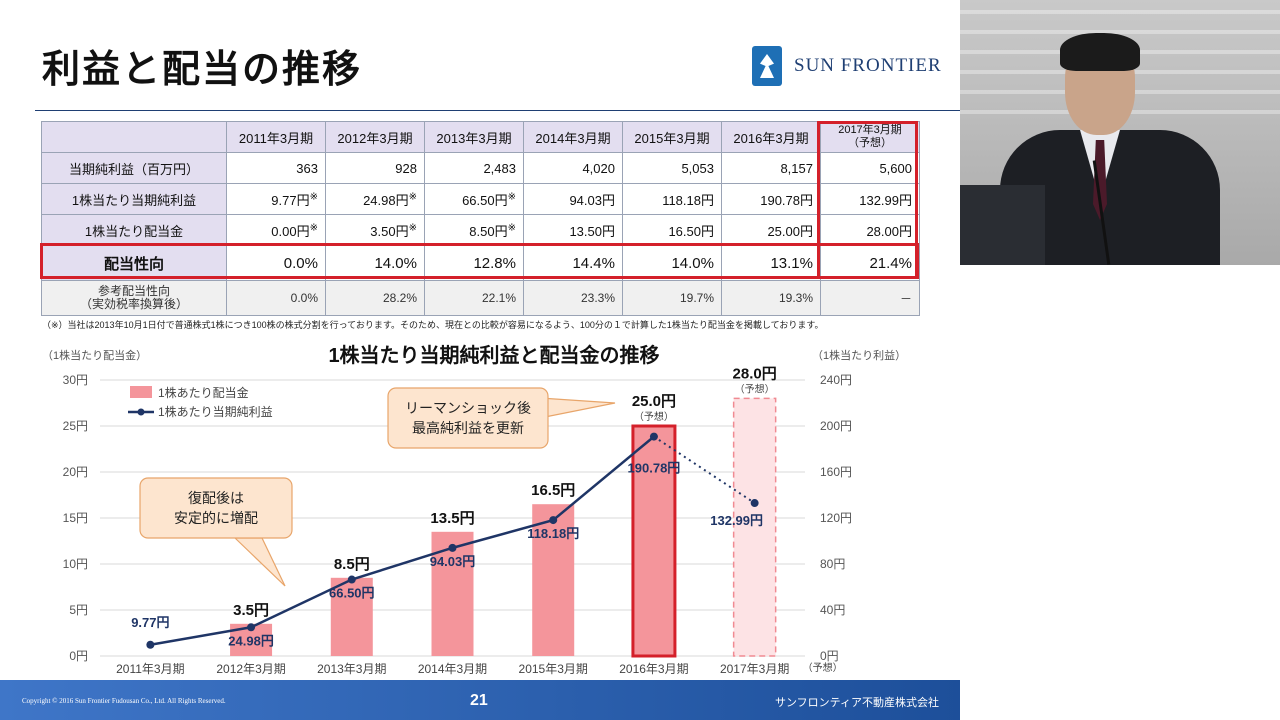  What do you see at coordinates (654, 541) in the screenshot?
I see `bar-highlighted` at bounding box center [654, 541].